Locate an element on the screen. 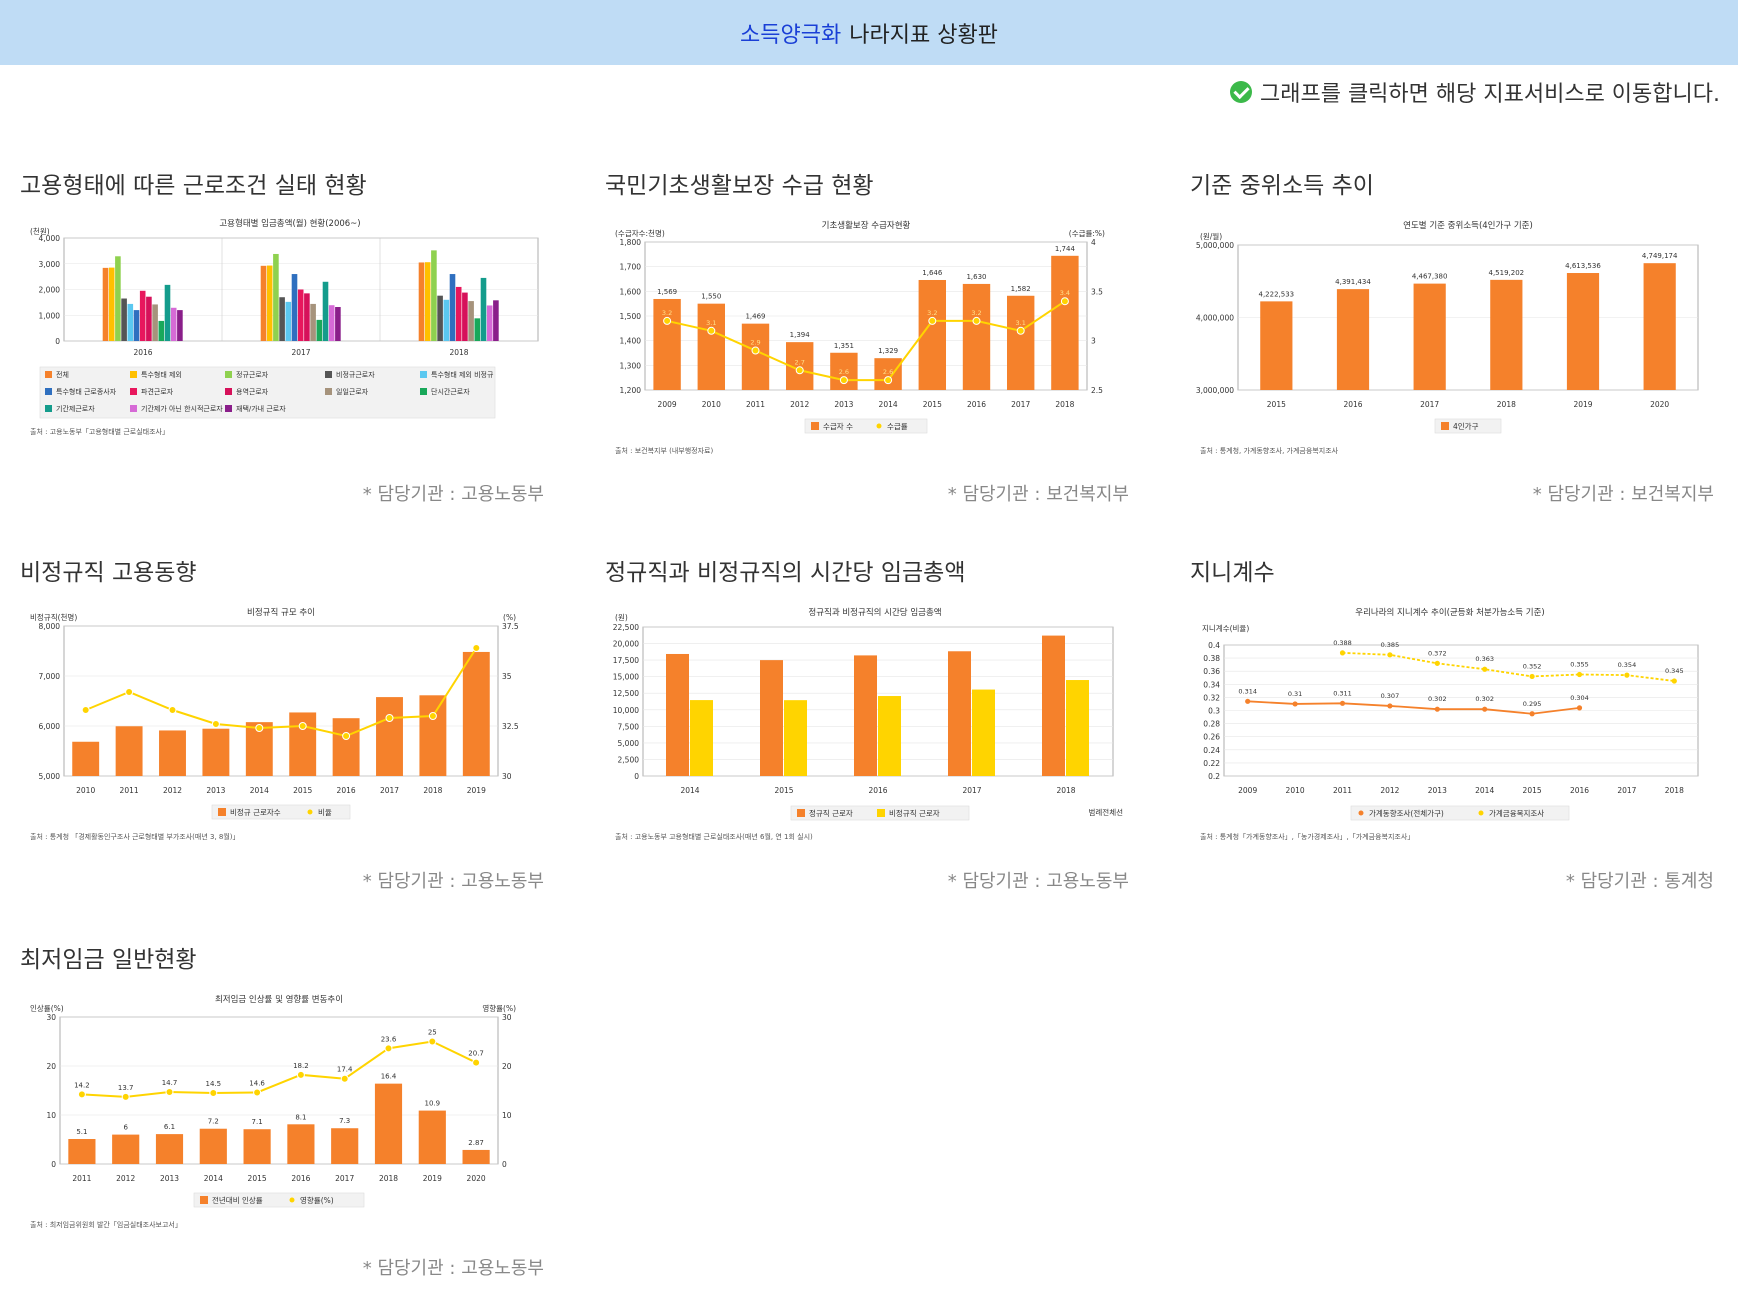 This screenshot has width=1738, height=1310. y-tick-label: 2,500 is located at coordinates (629, 759).